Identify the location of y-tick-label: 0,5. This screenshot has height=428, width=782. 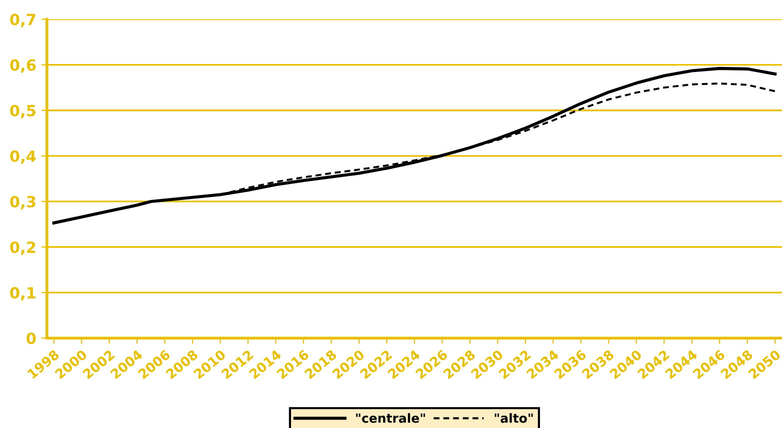
(23, 111).